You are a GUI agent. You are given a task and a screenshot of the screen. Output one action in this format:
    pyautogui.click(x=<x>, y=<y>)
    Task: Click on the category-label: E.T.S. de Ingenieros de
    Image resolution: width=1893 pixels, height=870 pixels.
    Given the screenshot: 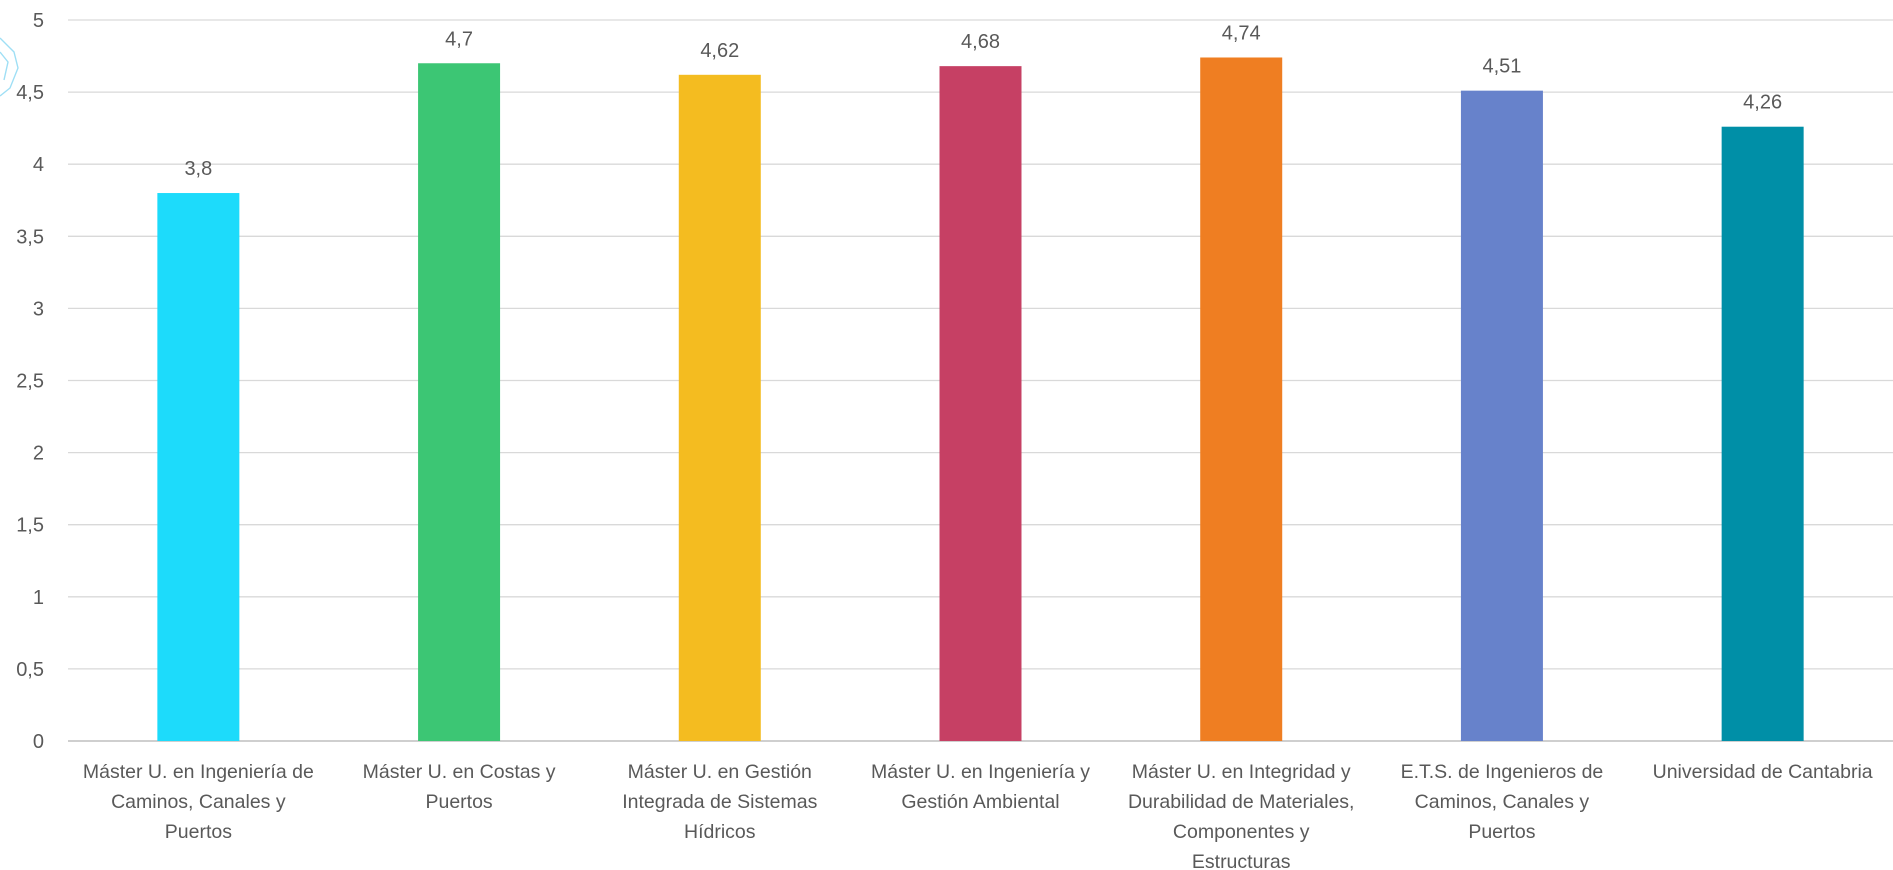 What is the action you would take?
    pyautogui.click(x=1502, y=772)
    